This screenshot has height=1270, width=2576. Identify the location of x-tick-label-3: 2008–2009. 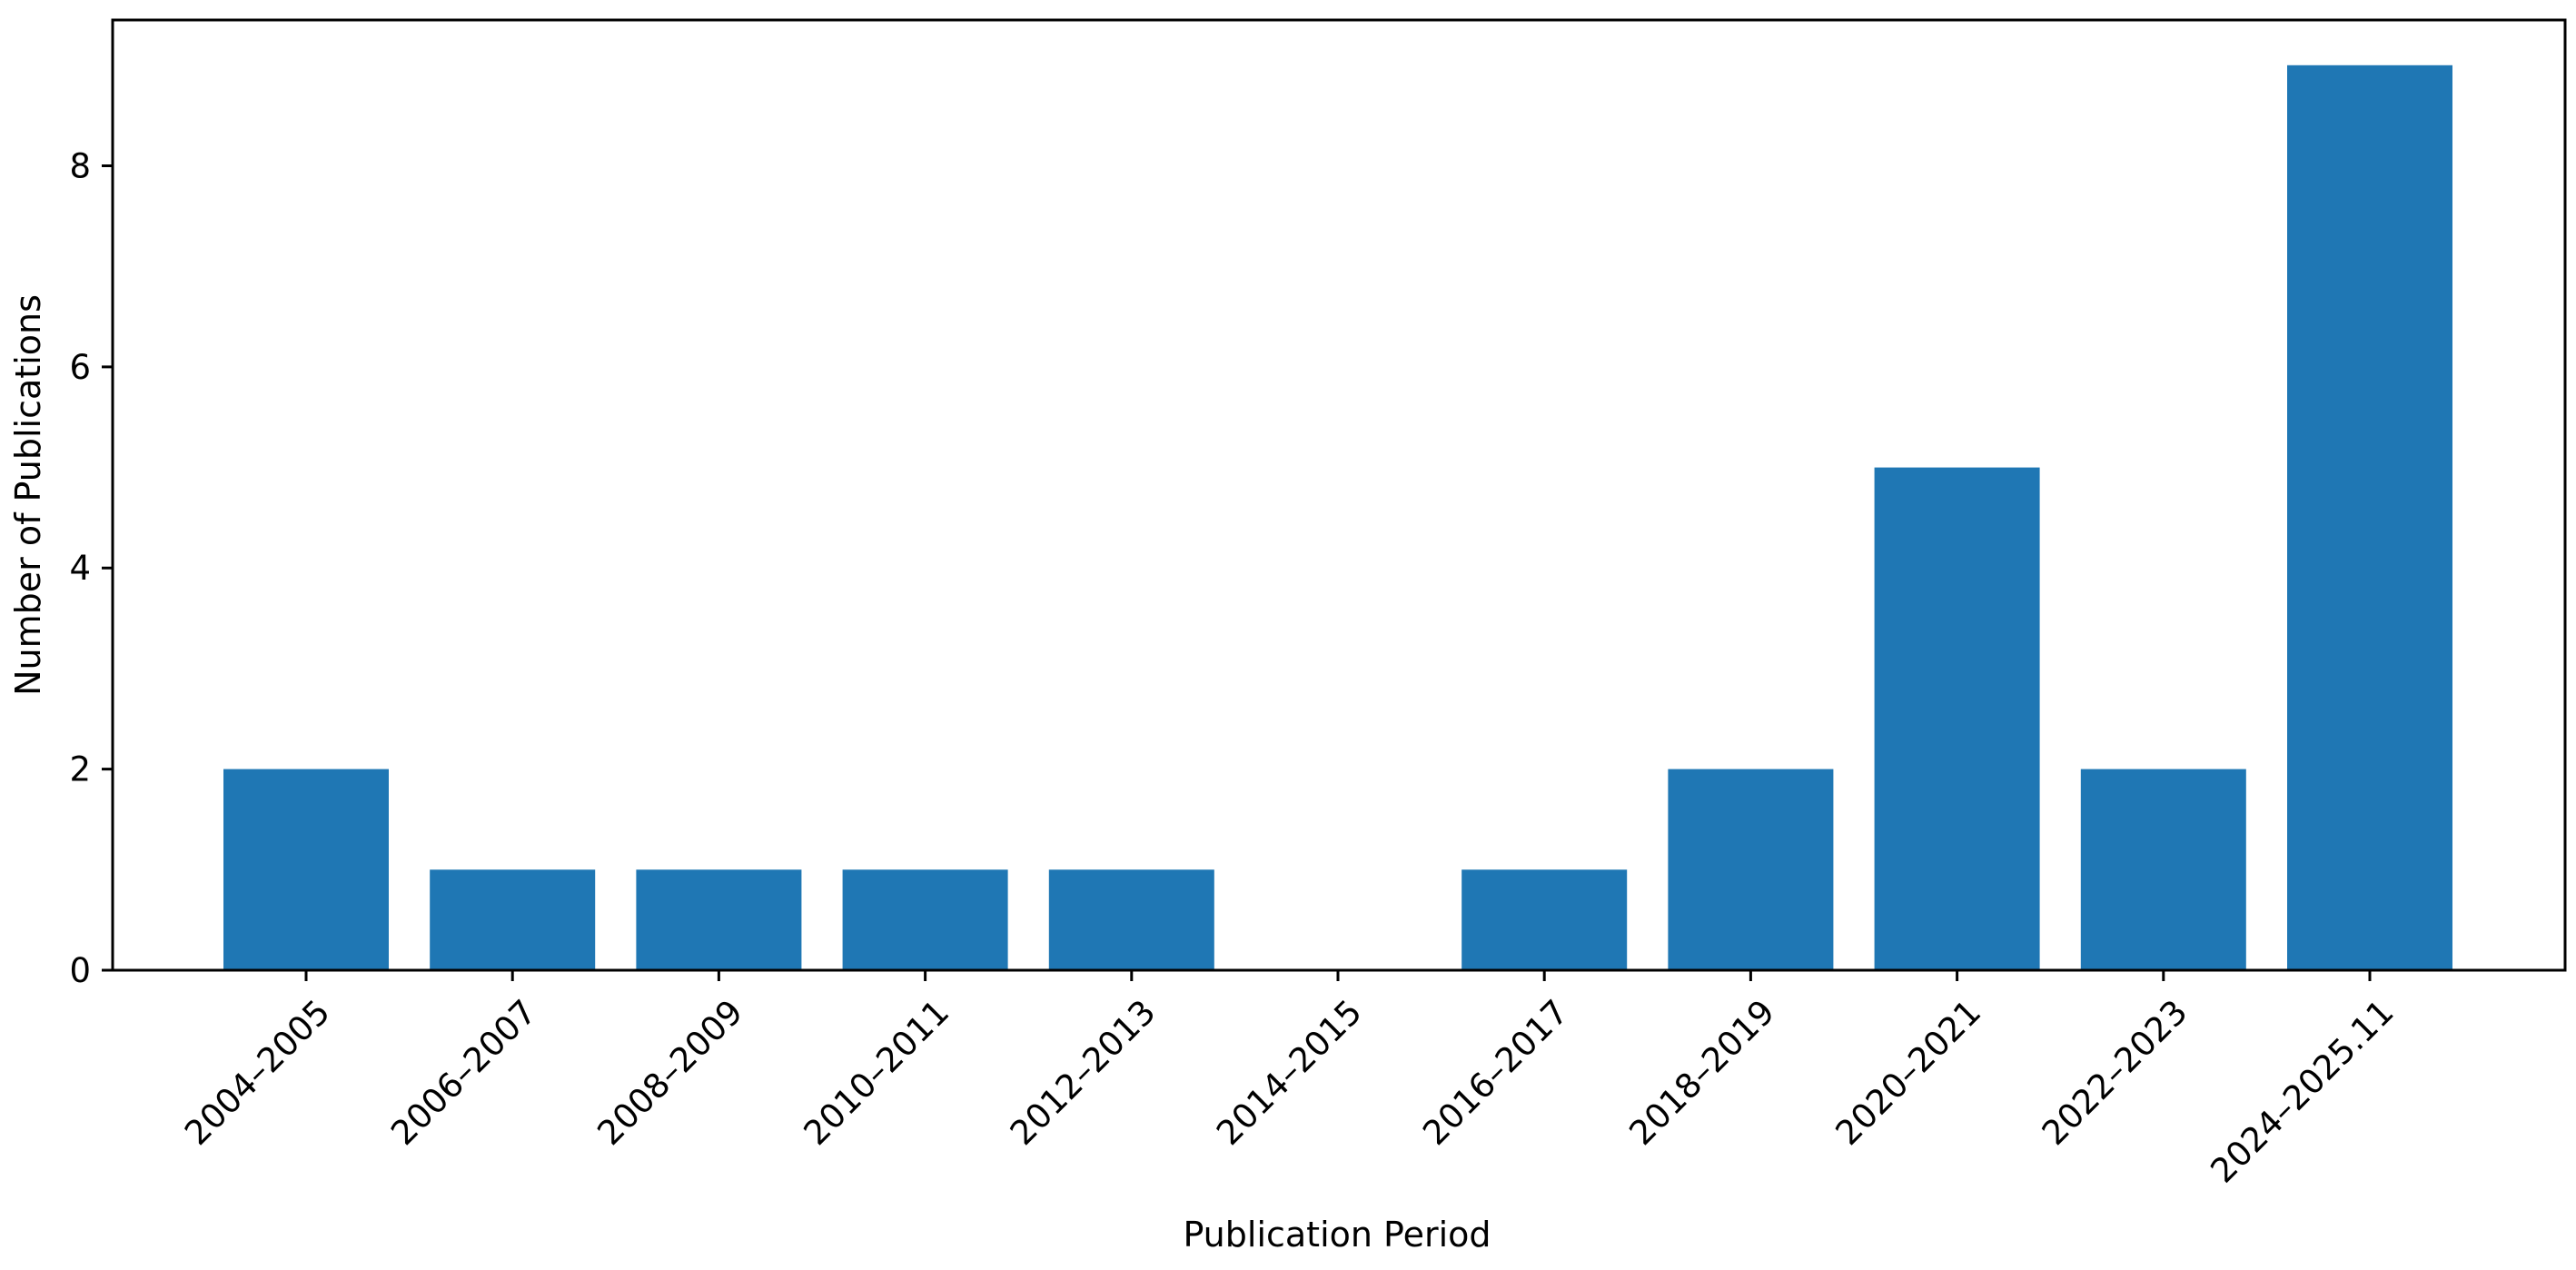
(670, 1072).